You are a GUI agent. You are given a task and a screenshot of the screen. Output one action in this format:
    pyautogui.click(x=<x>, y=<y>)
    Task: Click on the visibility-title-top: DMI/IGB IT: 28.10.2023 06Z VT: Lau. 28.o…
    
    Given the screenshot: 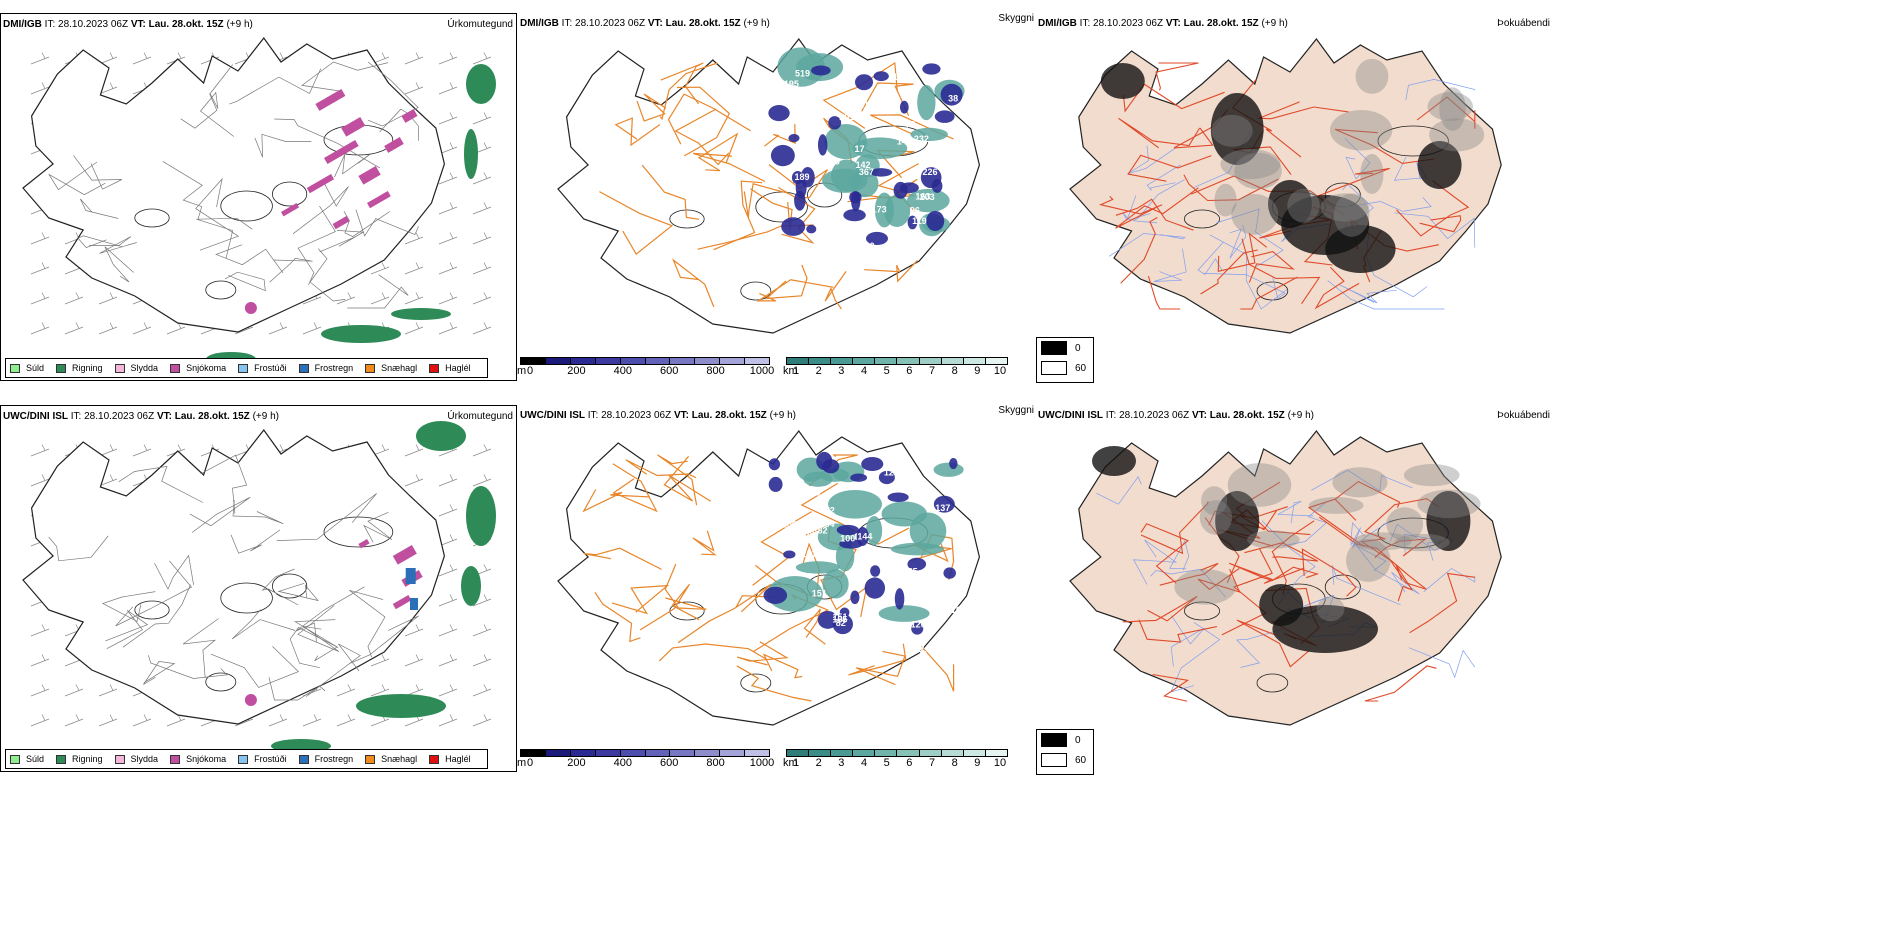 What is the action you would take?
    pyautogui.click(x=645, y=23)
    